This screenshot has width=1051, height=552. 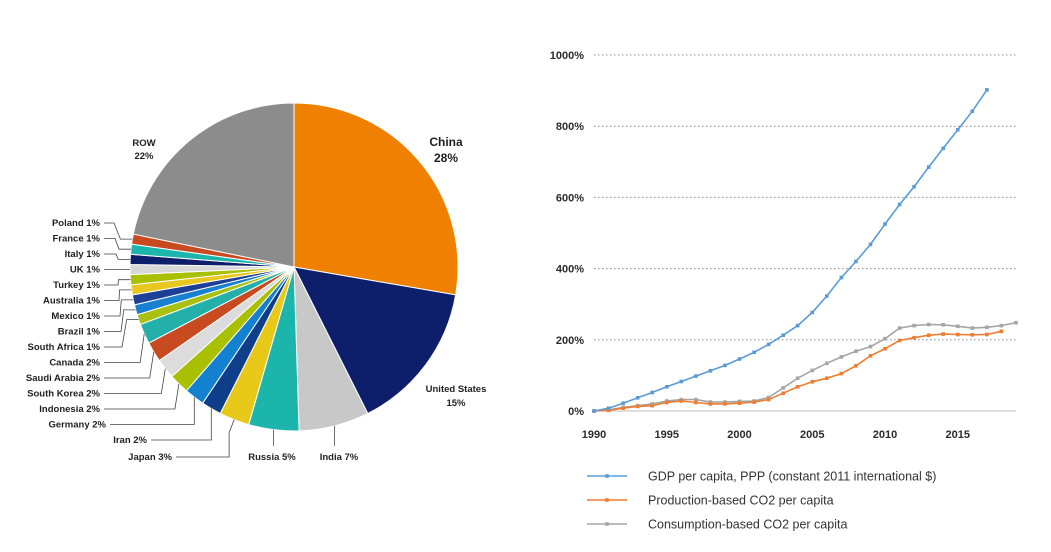 I want to click on pie-label-poland: Poland 1%, so click(x=76, y=223).